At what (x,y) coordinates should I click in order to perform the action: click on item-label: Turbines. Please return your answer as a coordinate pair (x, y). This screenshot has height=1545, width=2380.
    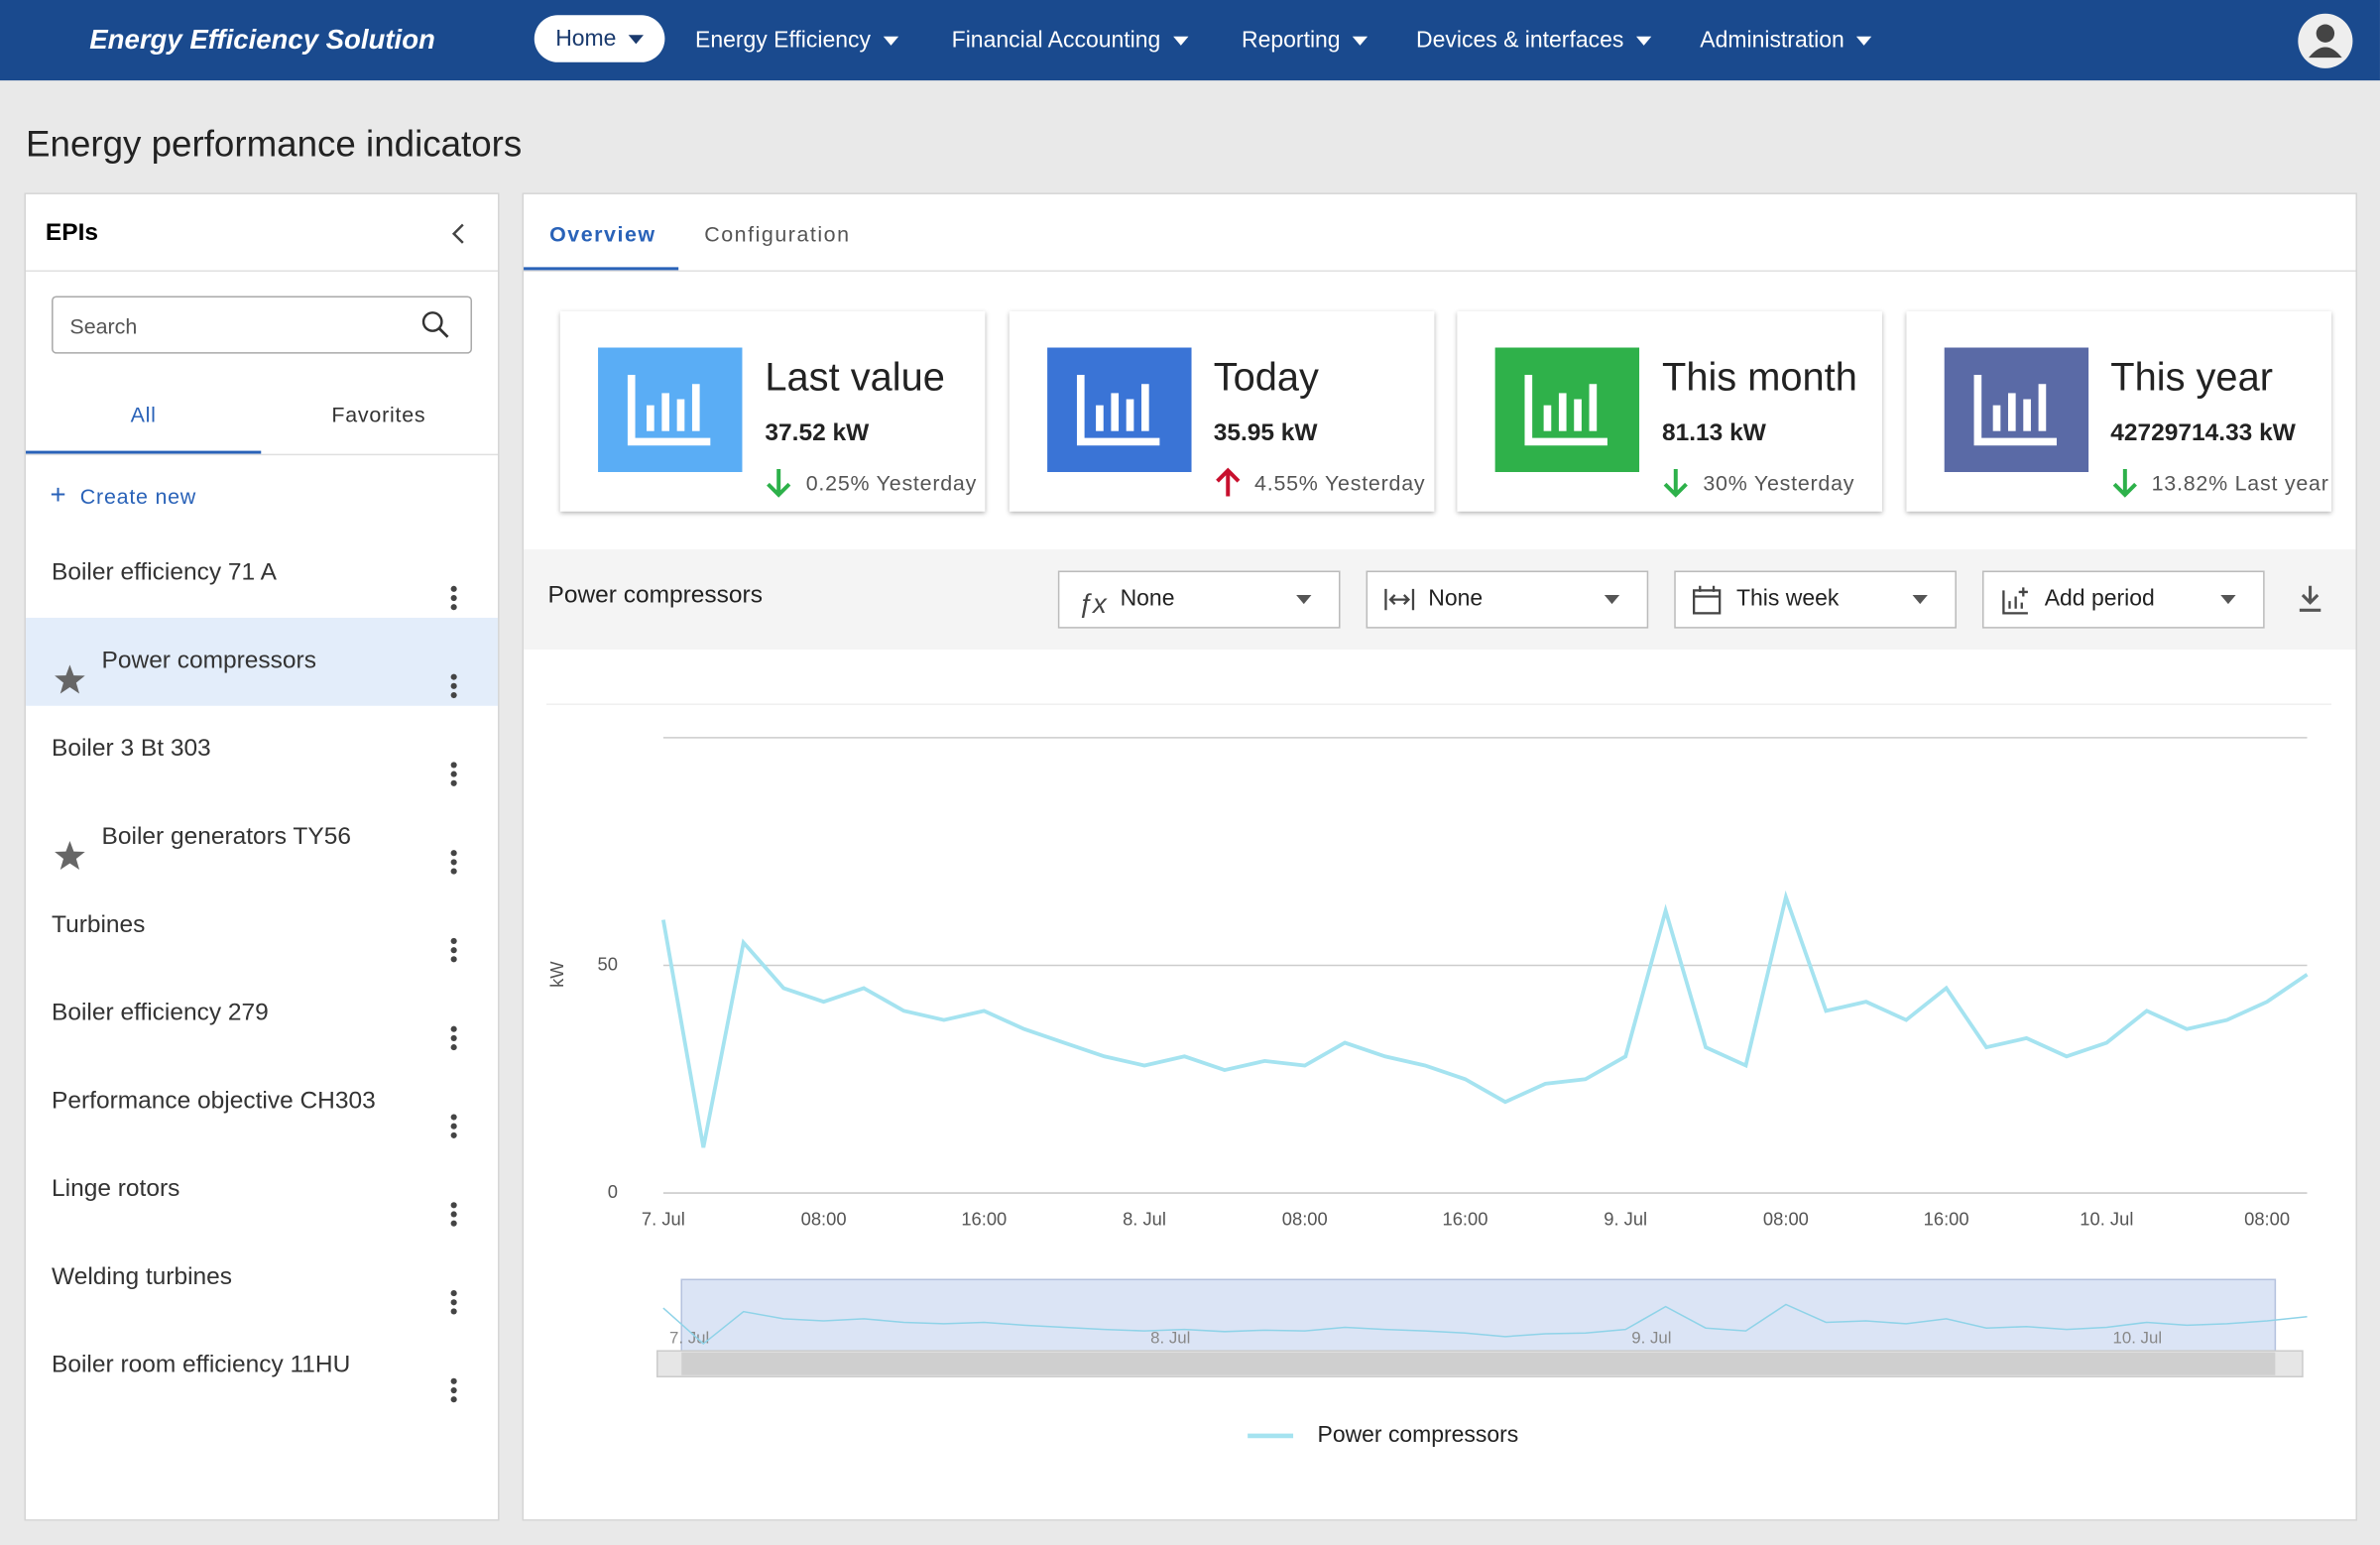
    Looking at the image, I should click on (99, 924).